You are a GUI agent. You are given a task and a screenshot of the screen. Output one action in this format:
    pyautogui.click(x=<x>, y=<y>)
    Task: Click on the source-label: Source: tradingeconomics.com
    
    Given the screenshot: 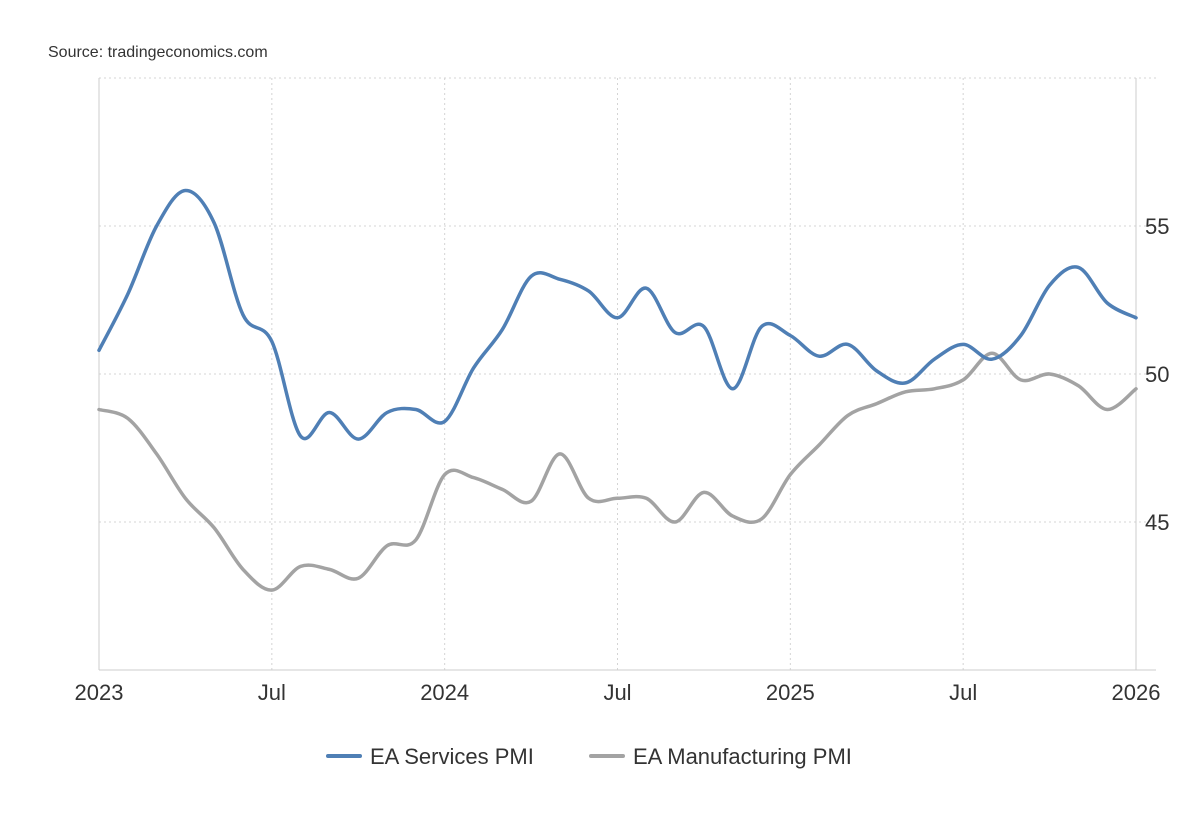 What is the action you would take?
    pyautogui.click(x=158, y=52)
    